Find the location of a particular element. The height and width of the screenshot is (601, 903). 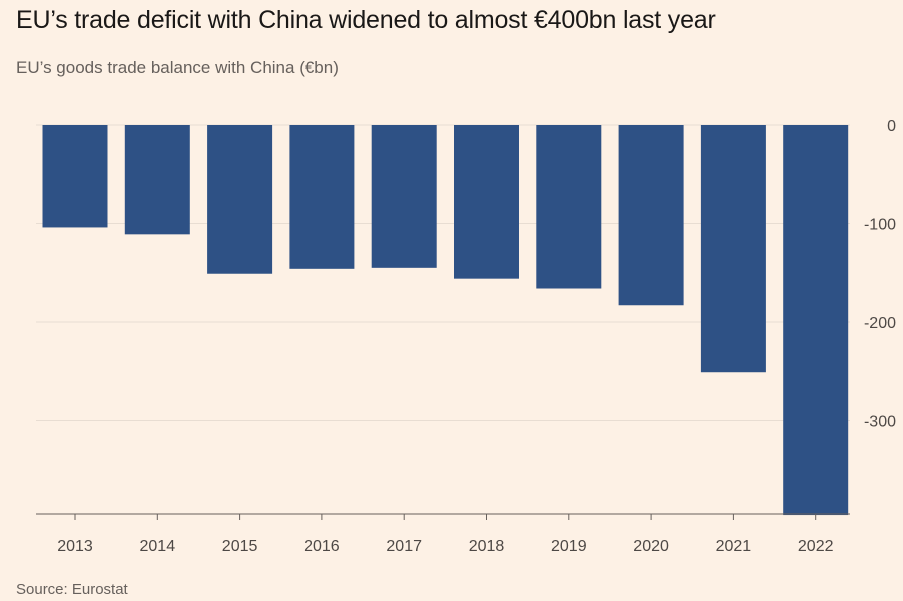

x-tick-label: 2019 is located at coordinates (569, 546).